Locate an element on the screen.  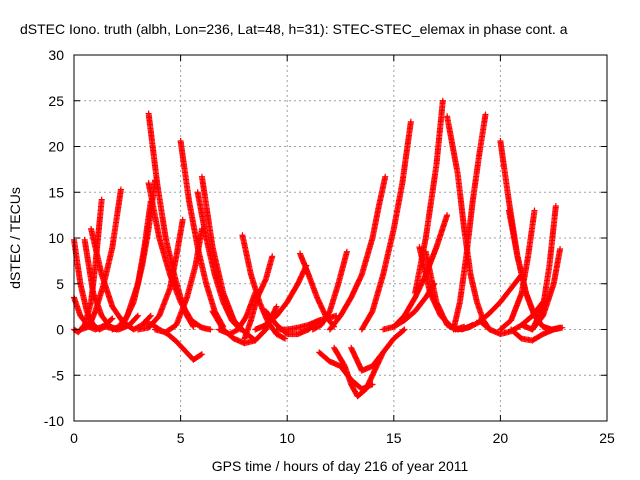
x-tick-label: 25 is located at coordinates (607, 438).